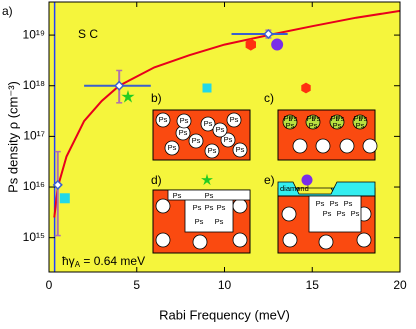 This screenshot has height=329, width=416. What do you see at coordinates (313, 285) in the screenshot?
I see `x-tick-label: 15` at bounding box center [313, 285].